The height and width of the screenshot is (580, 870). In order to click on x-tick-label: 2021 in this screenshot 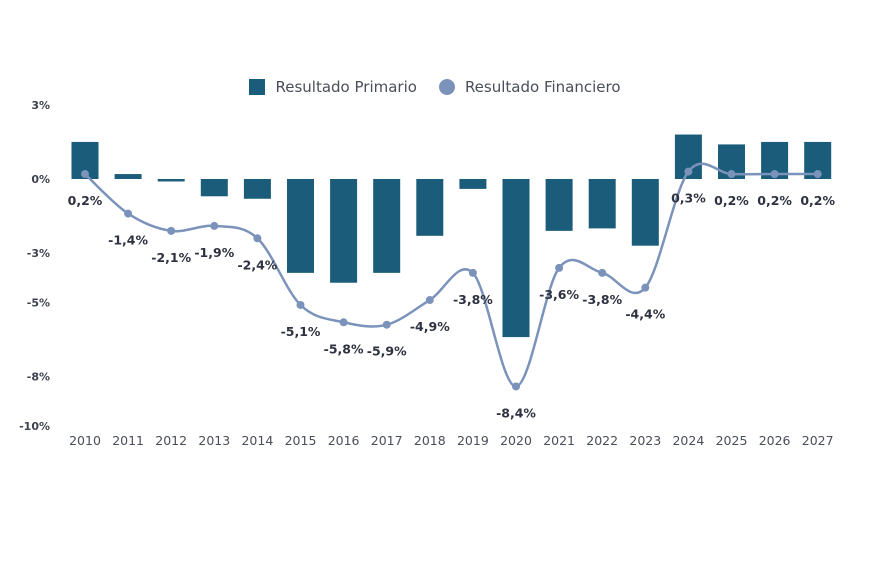, I will do `click(559, 440)`.